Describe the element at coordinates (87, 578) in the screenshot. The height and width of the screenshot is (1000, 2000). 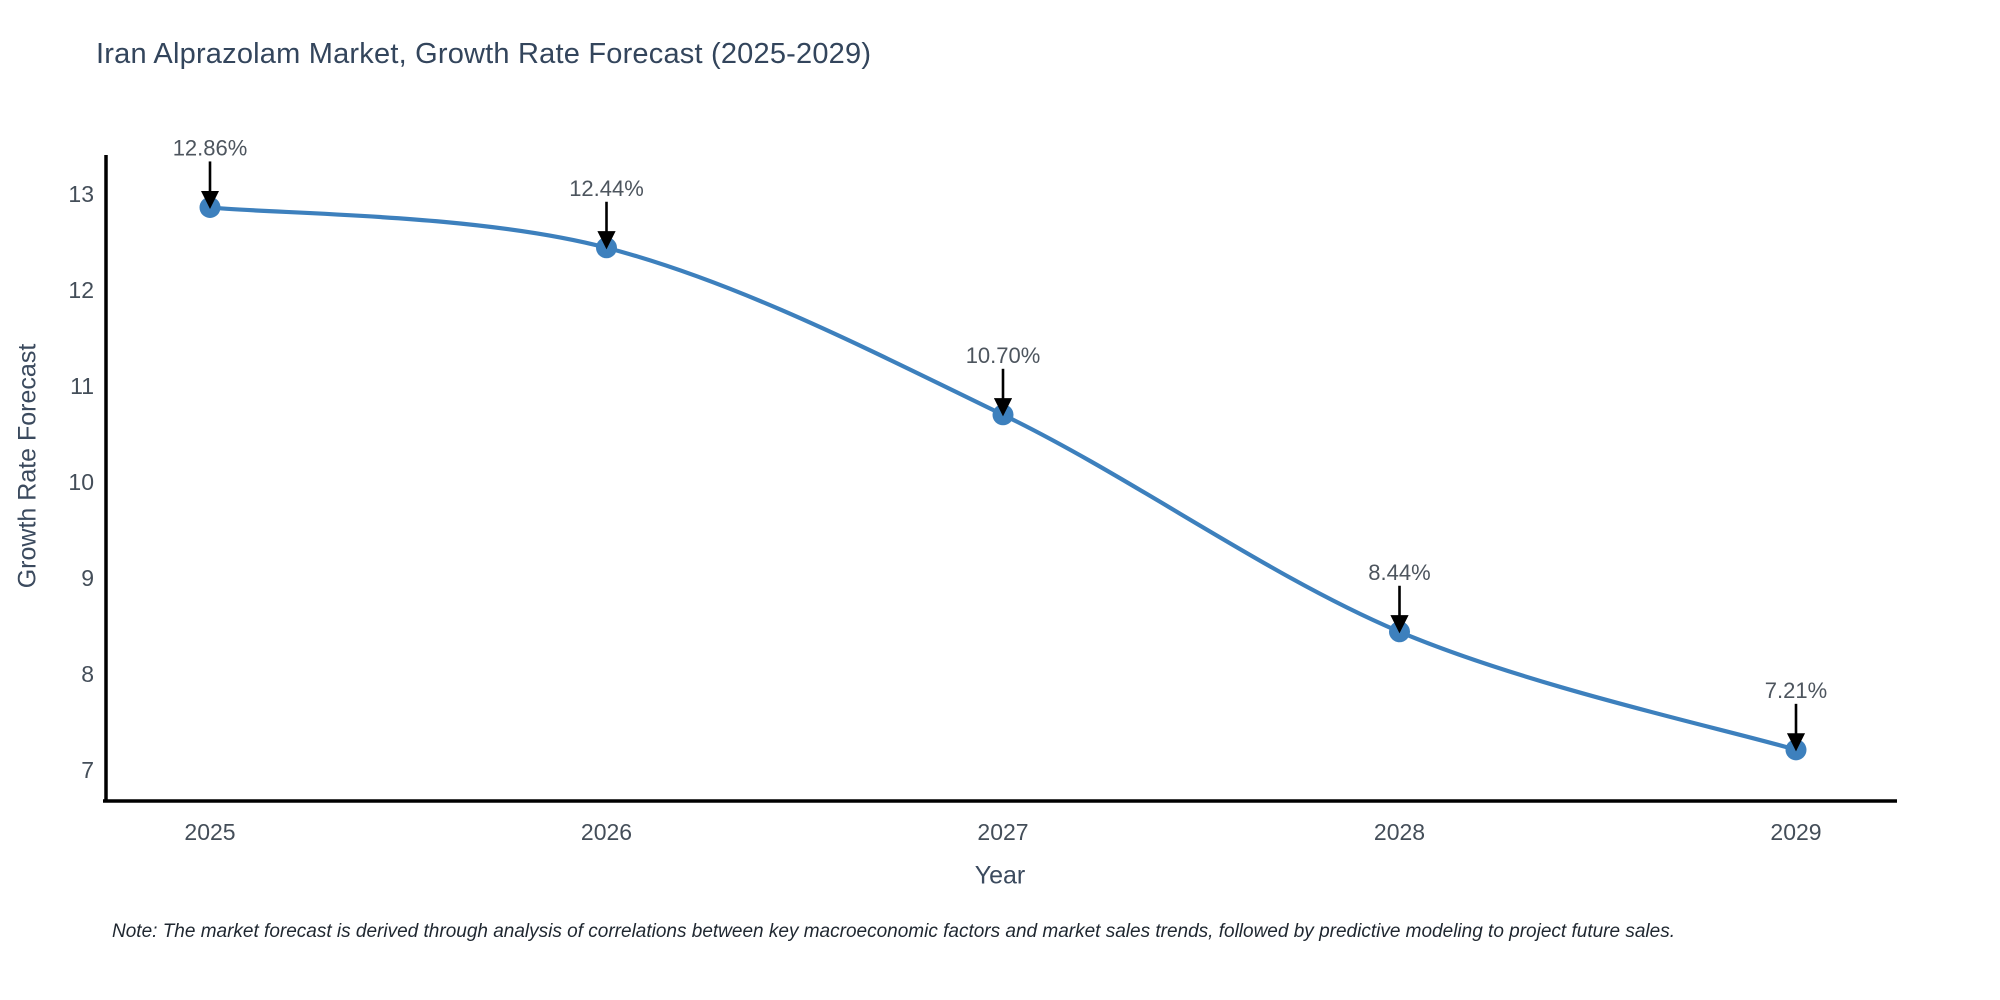
I see `y-tick-label: 9` at that location.